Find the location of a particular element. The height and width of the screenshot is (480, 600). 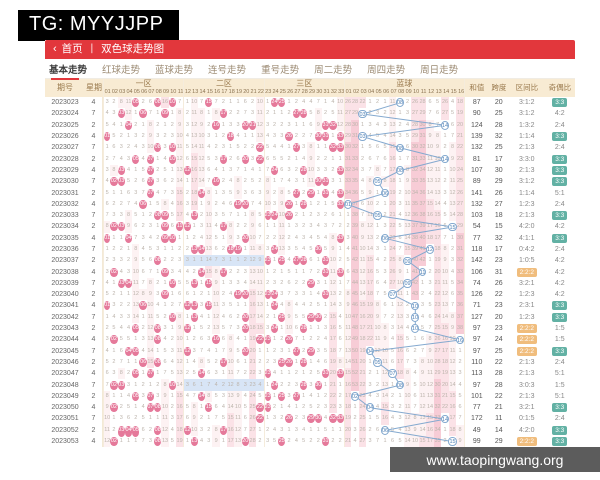

miss-count: 20 is located at coordinates (392, 203).